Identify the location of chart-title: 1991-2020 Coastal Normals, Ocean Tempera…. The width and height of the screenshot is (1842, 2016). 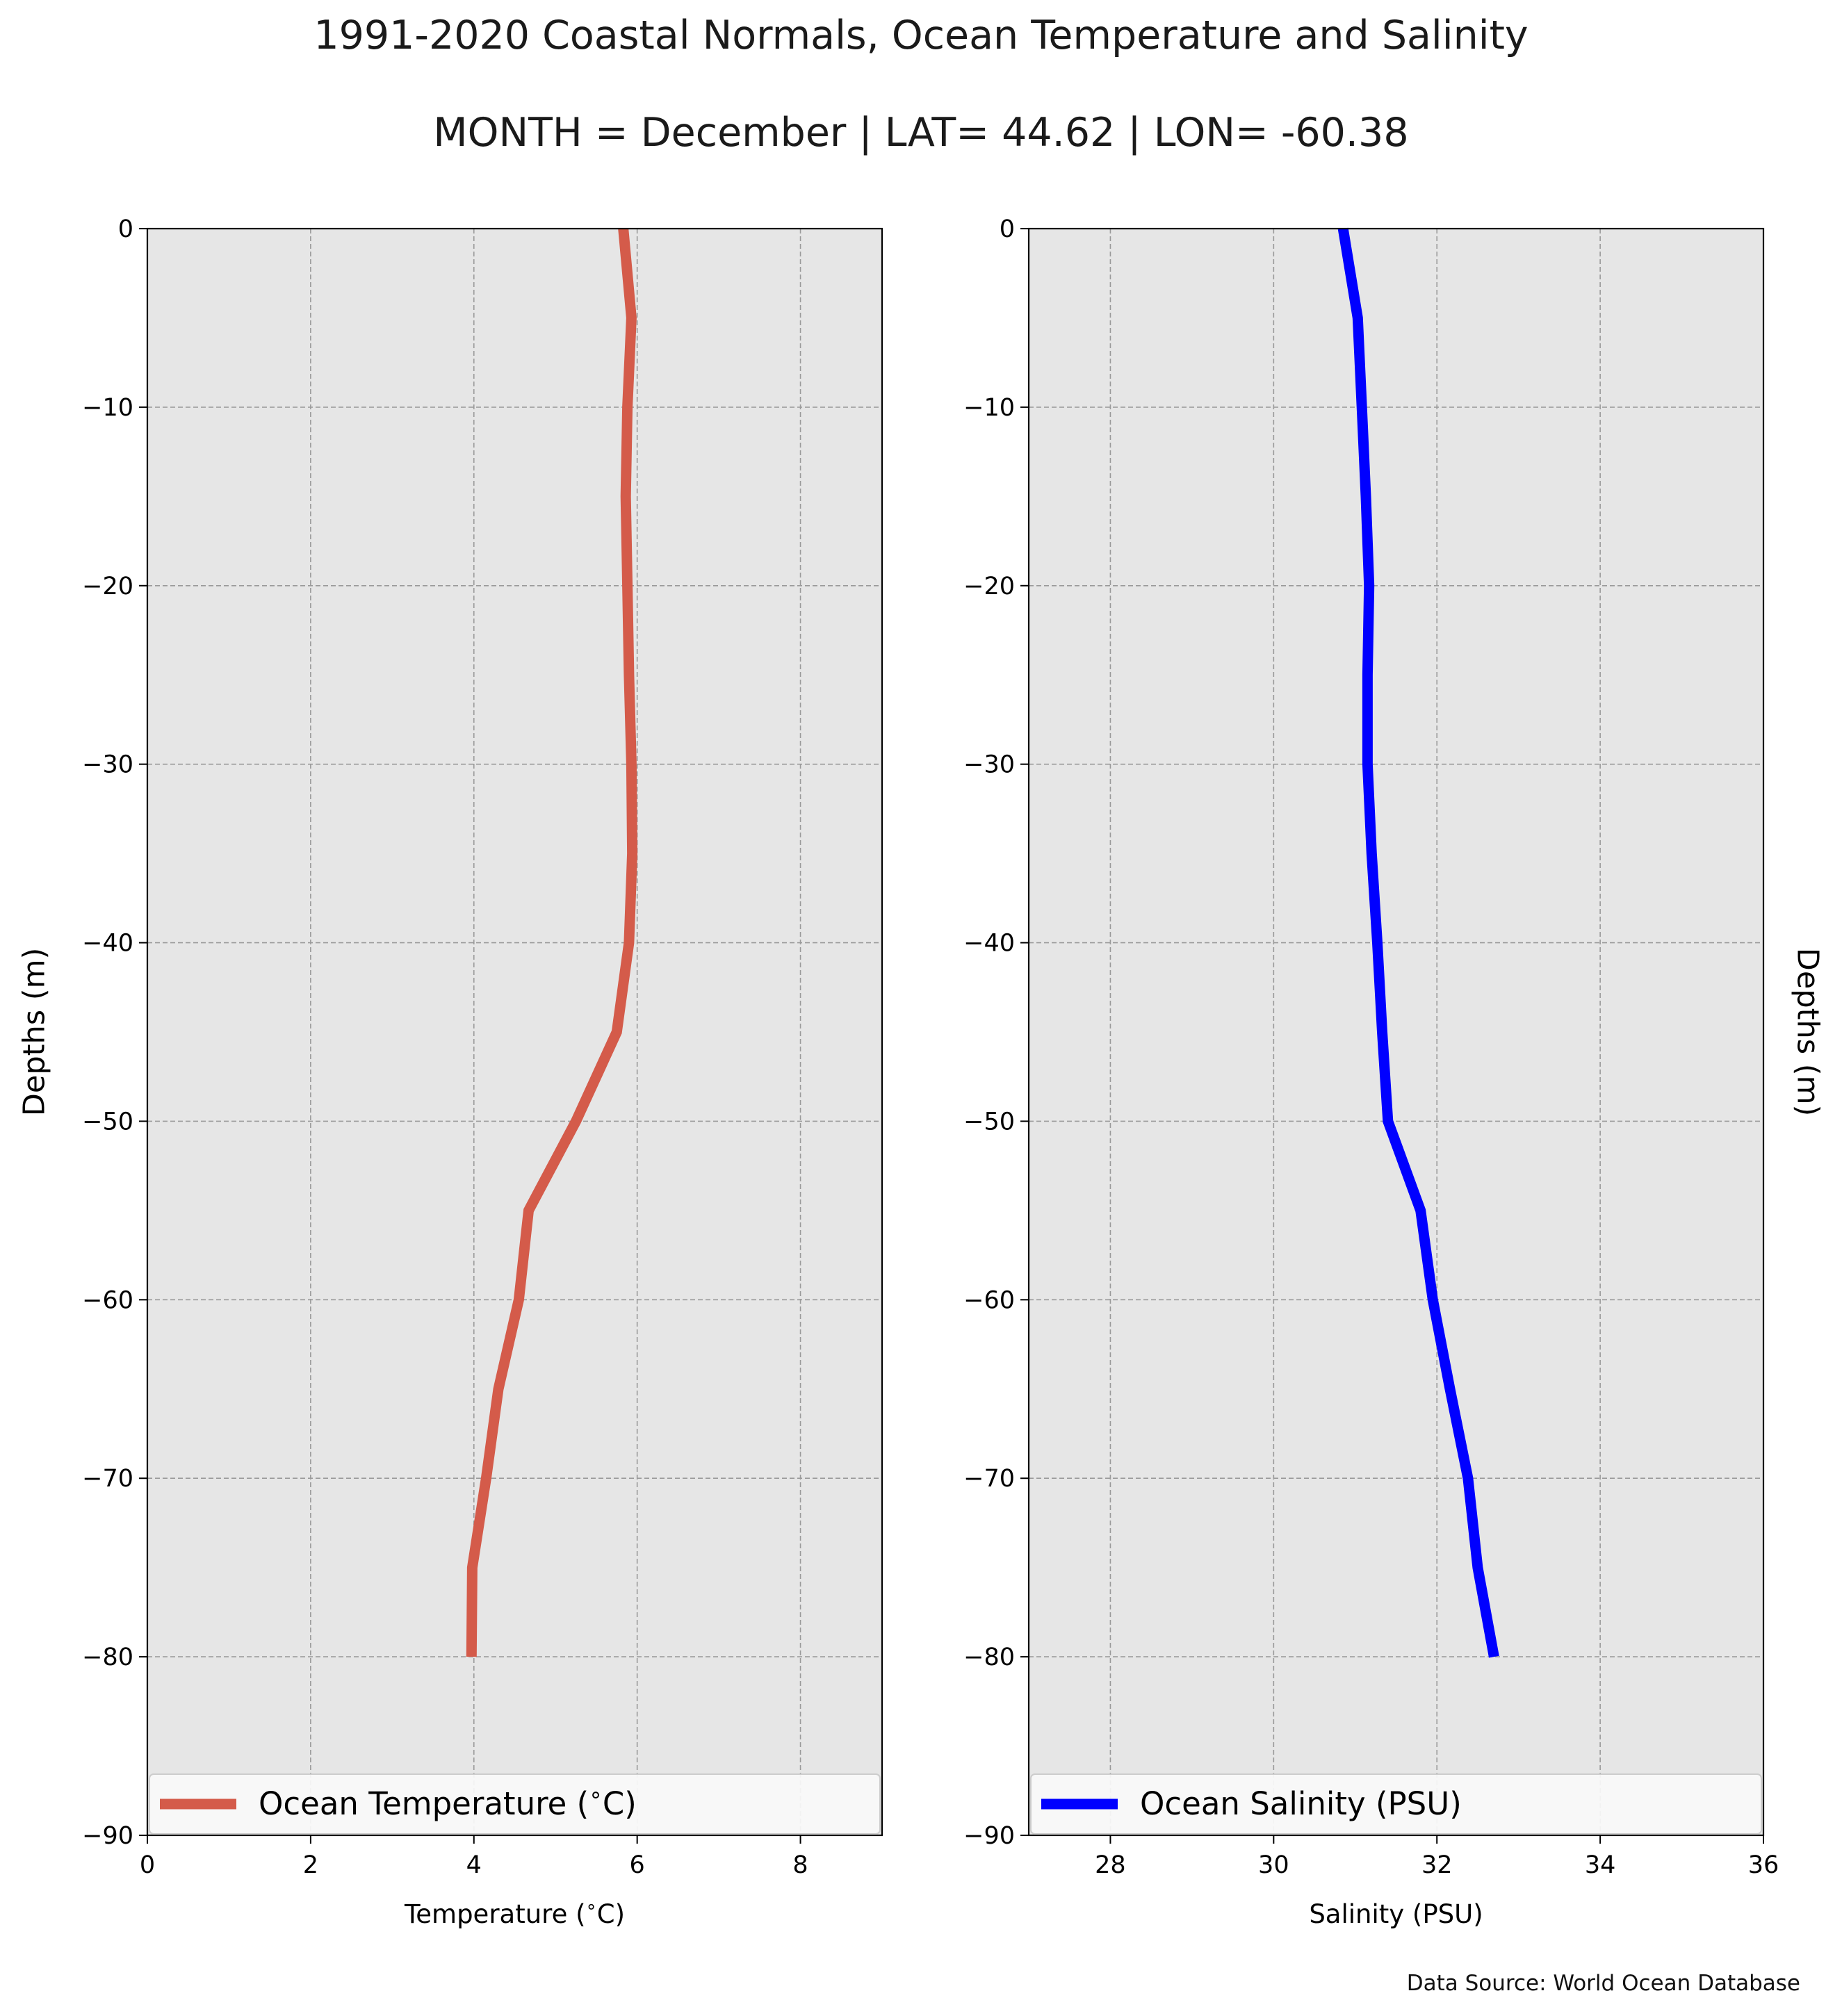
(921, 36).